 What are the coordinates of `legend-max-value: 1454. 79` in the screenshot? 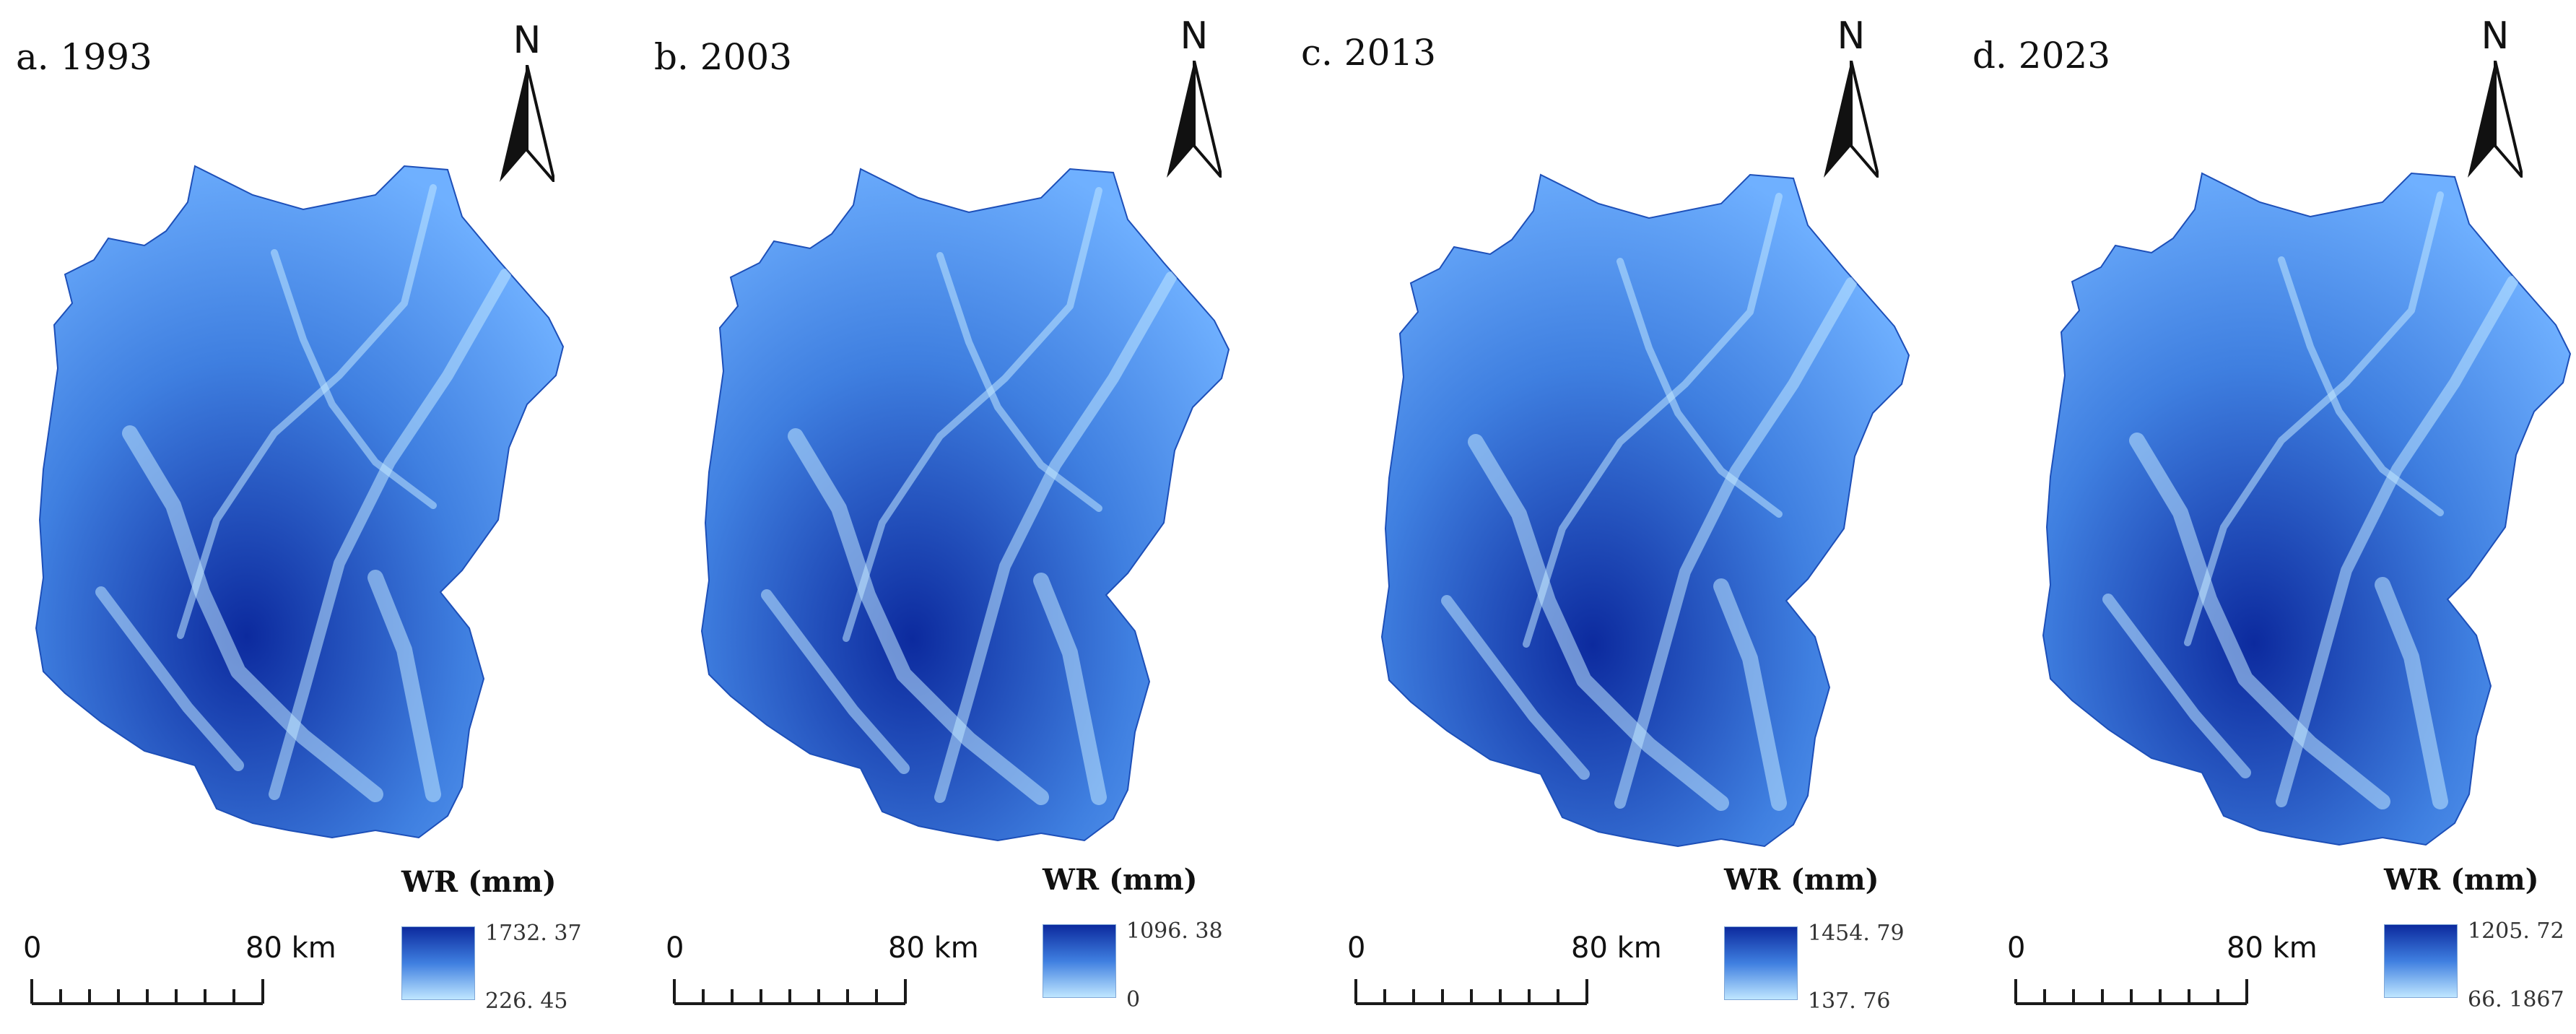 It's located at (1856, 933).